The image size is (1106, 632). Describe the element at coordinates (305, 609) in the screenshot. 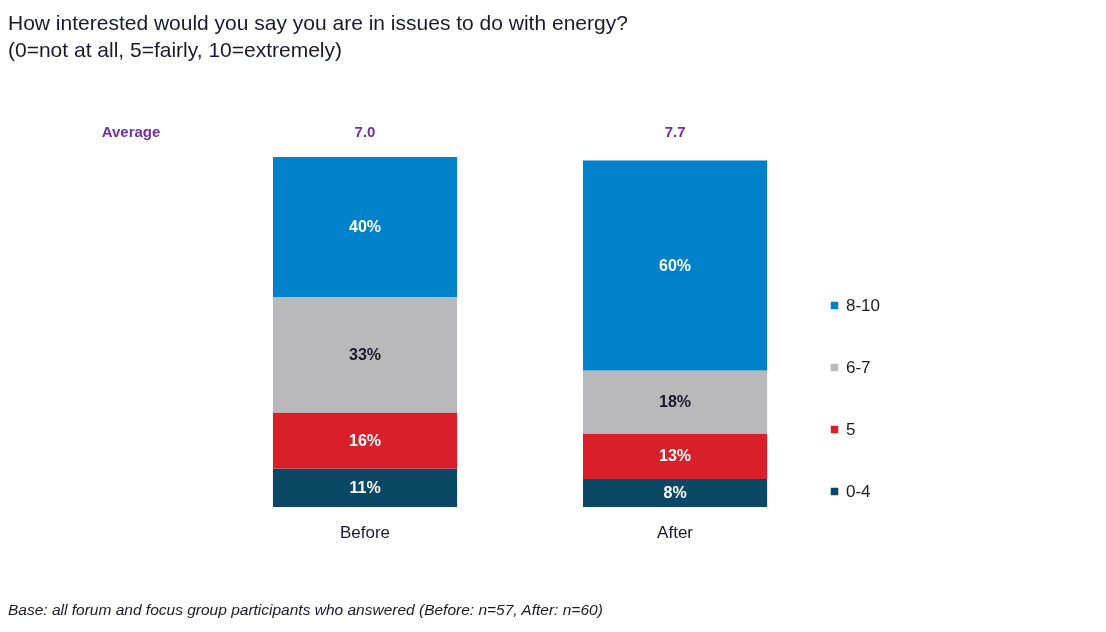

I see `text: Base: all forum and focus group participants who answered (Before: n=57, After: n=60)` at that location.